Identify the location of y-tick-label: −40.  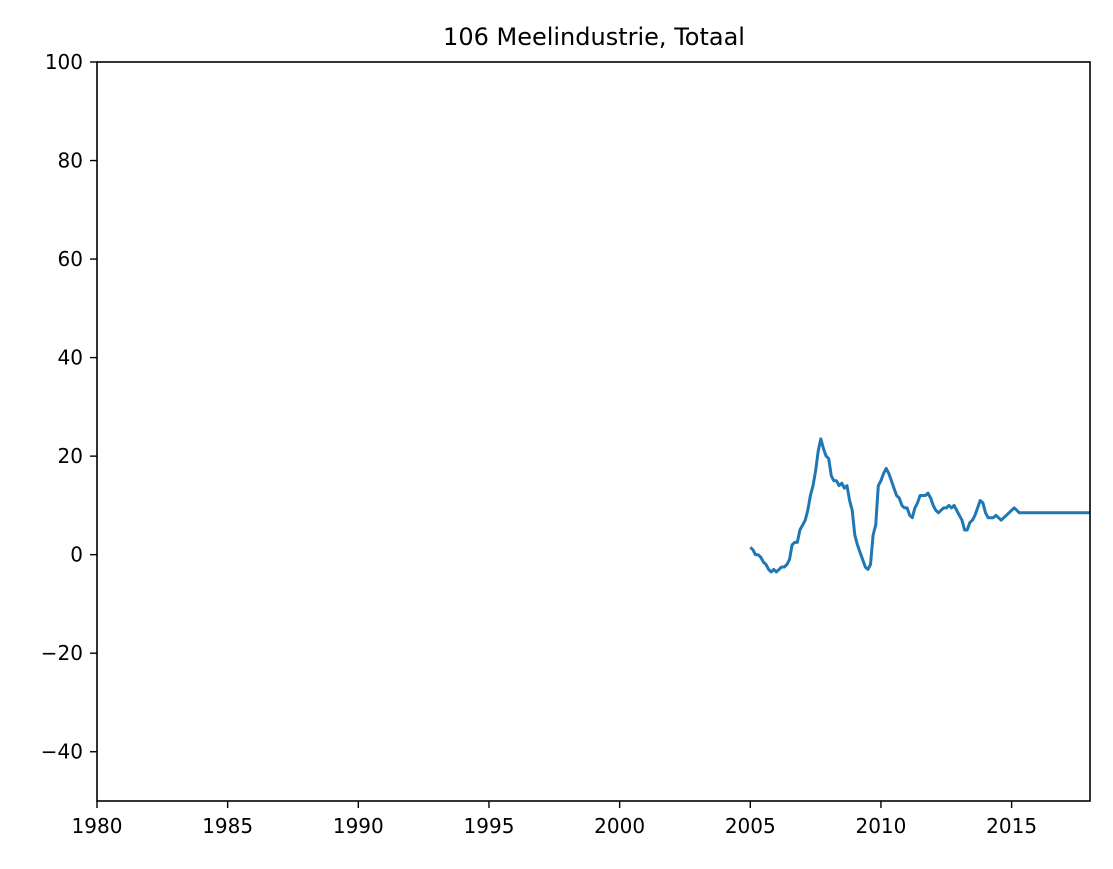
(62, 752).